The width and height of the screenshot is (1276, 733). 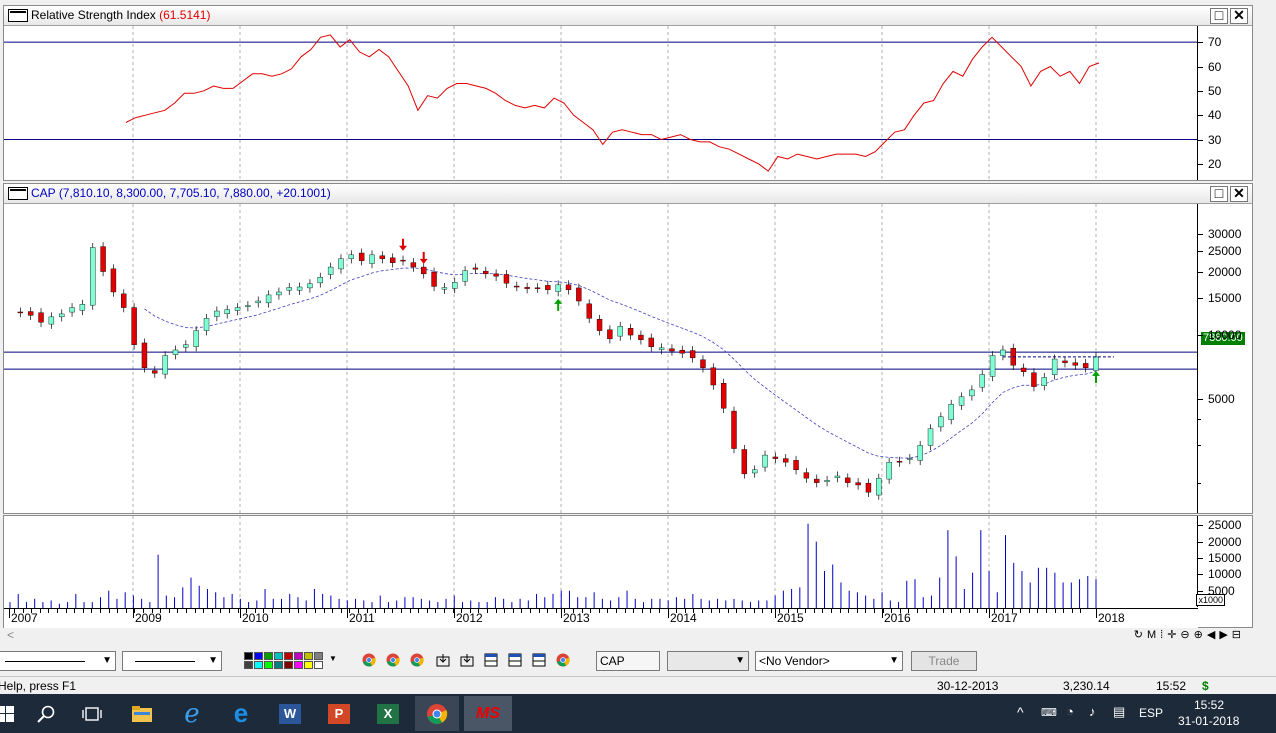 What do you see at coordinates (1209, 705) in the screenshot?
I see `clock-time: 15:52` at bounding box center [1209, 705].